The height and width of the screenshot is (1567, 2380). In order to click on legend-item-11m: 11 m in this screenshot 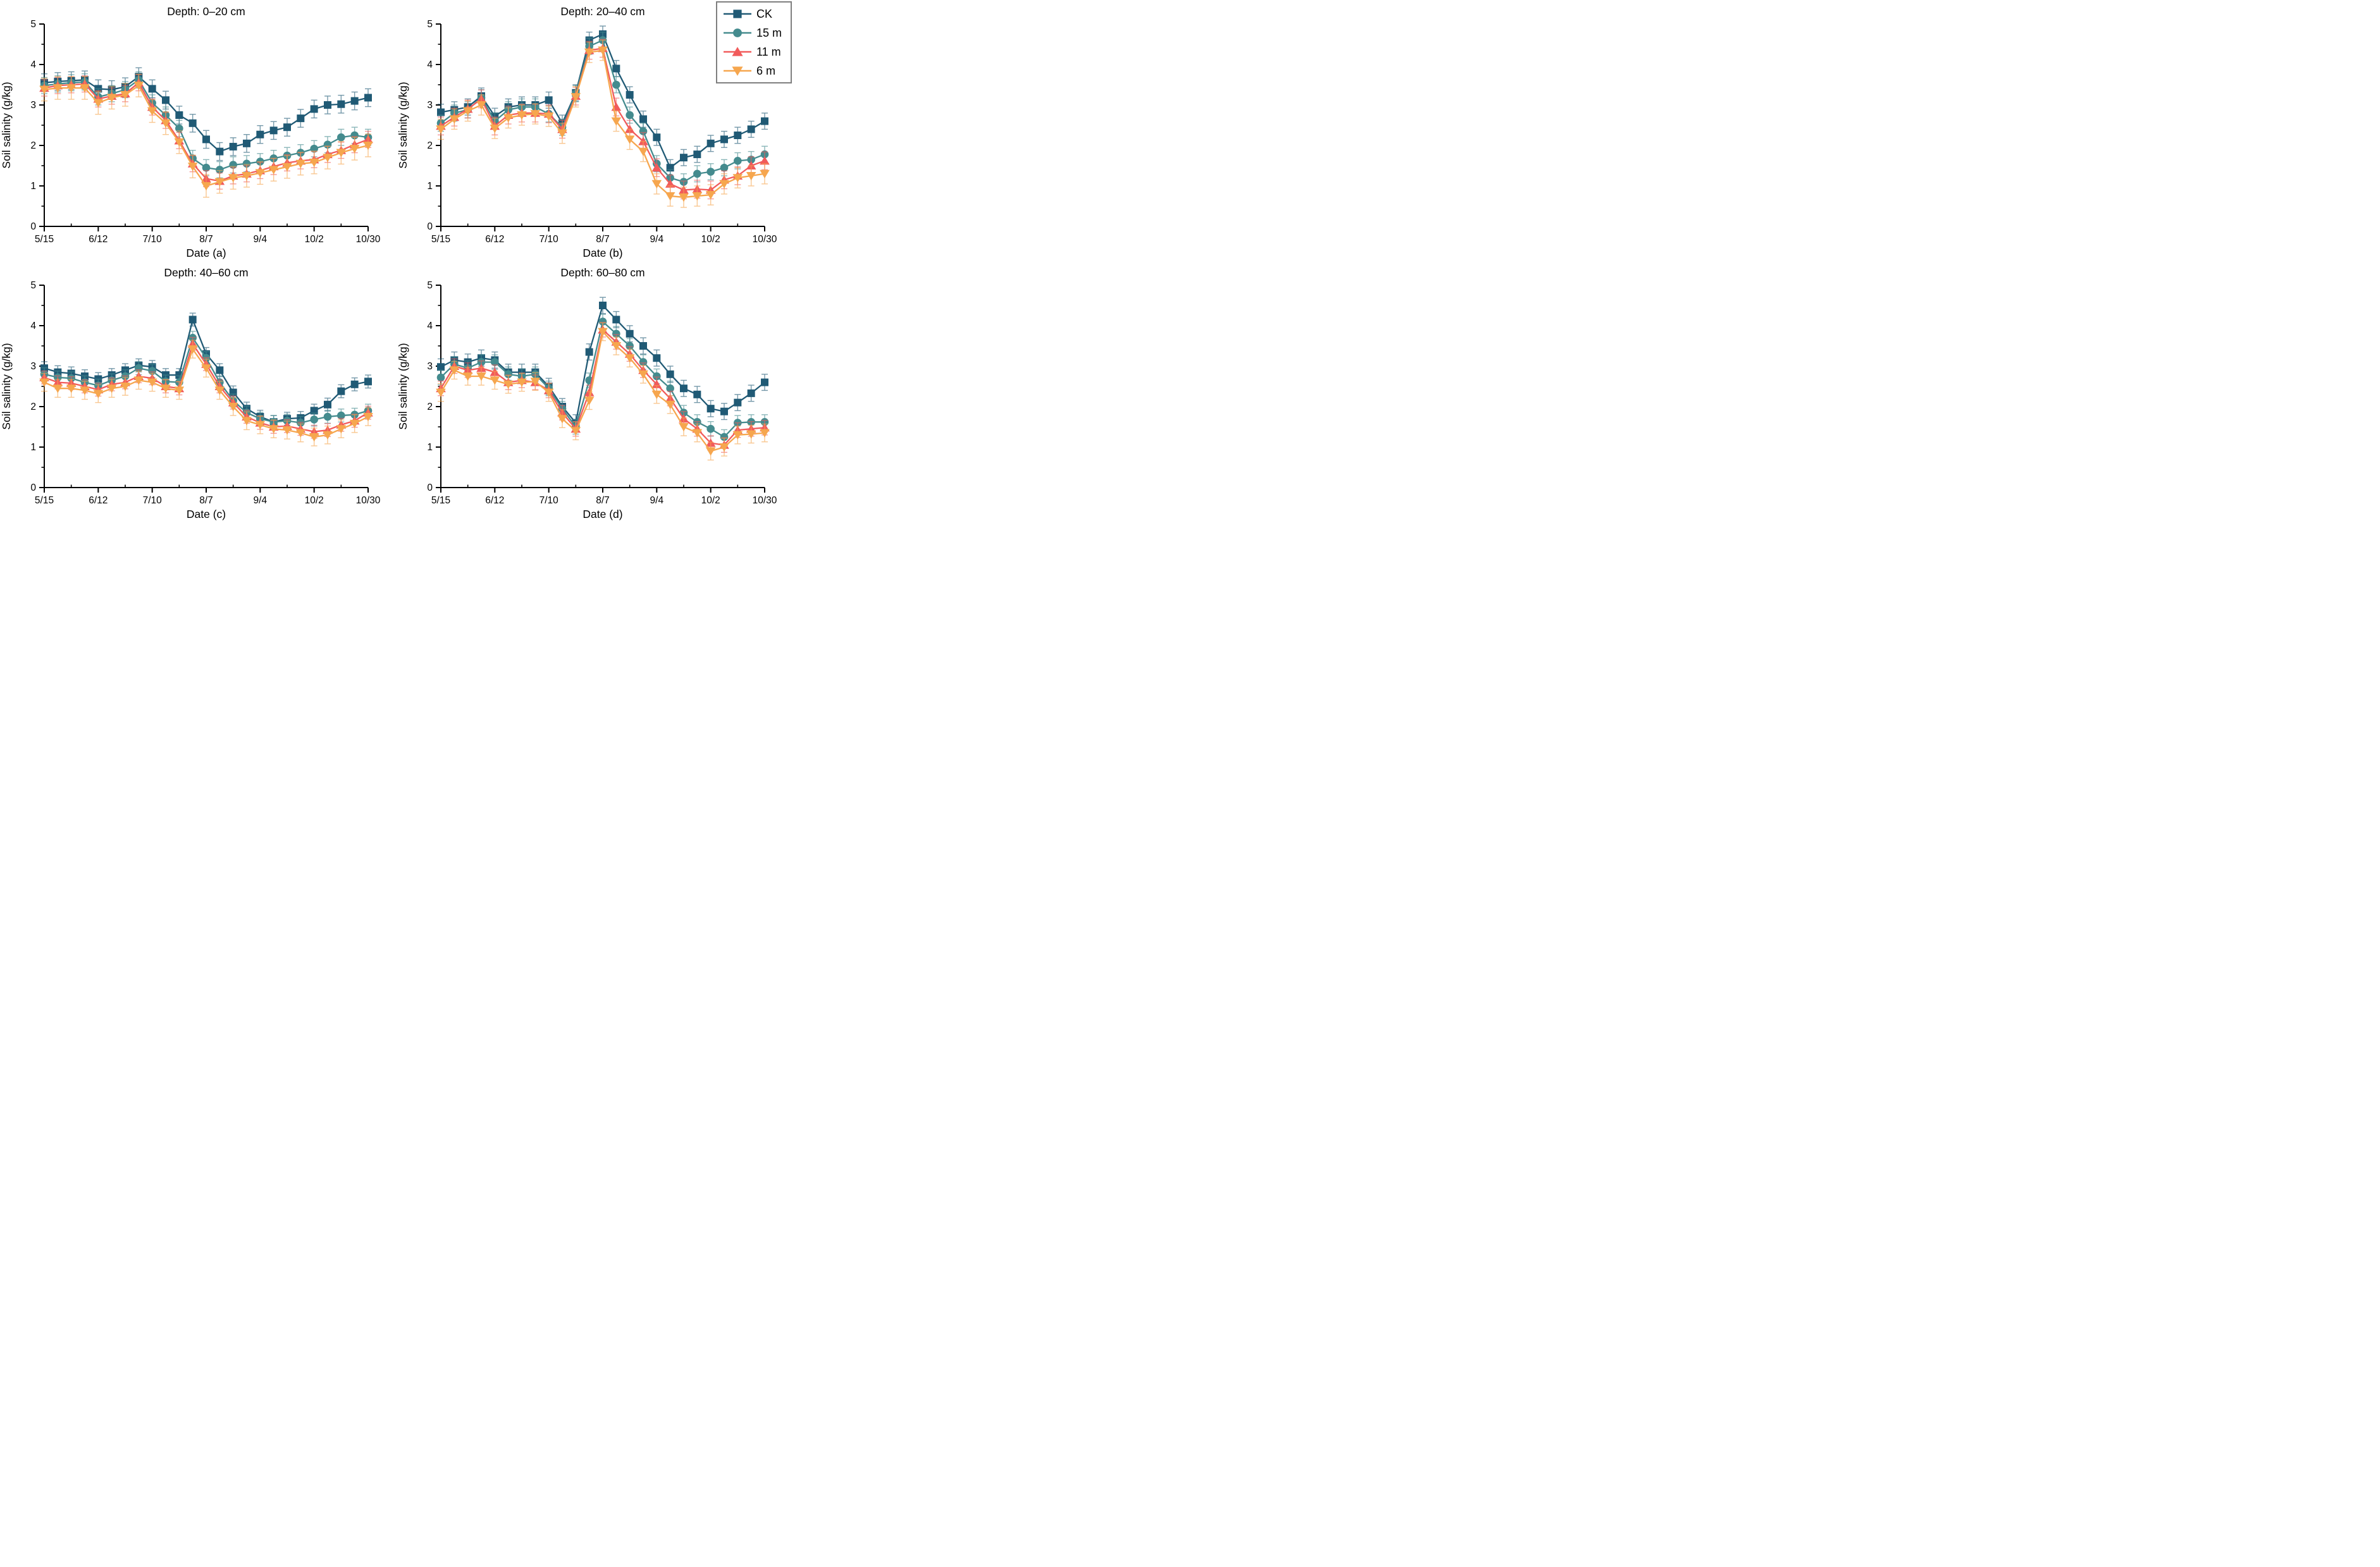, I will do `click(752, 52)`.